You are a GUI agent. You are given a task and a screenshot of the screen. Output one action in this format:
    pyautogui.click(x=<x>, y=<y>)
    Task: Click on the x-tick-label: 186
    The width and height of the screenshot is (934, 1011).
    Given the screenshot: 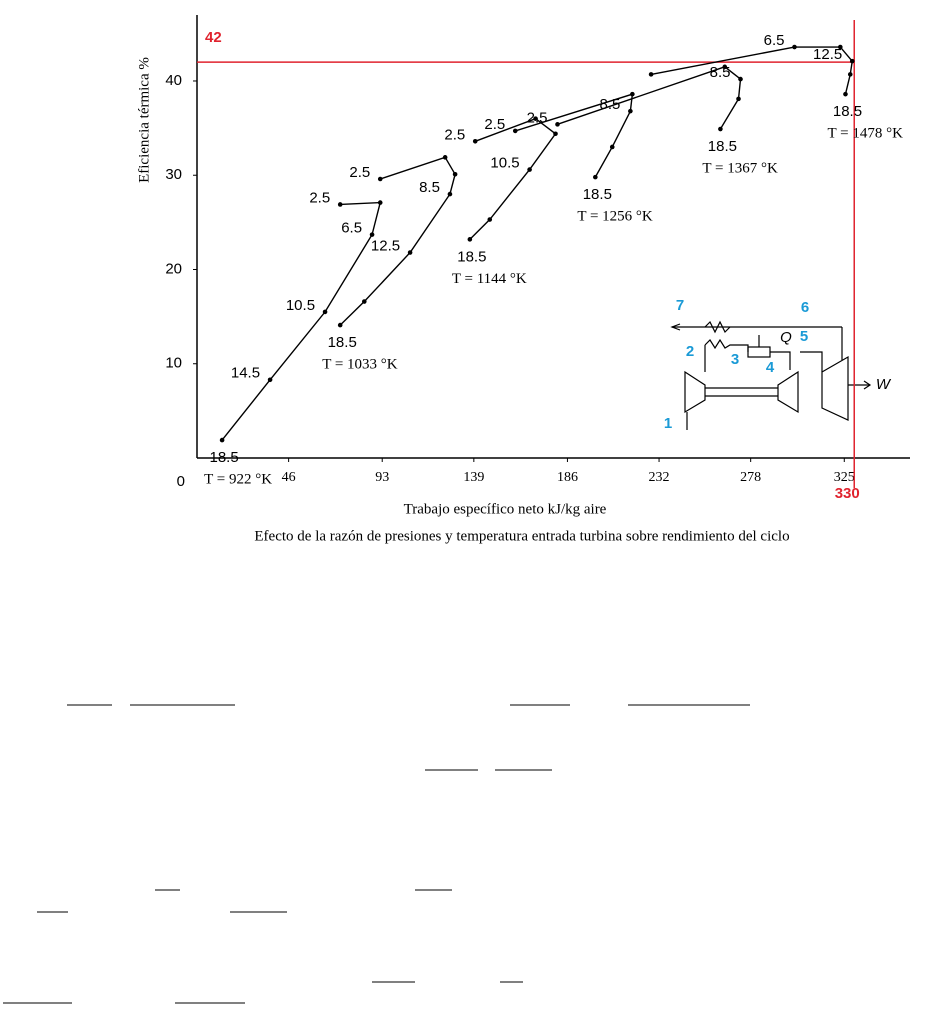 What is the action you would take?
    pyautogui.click(x=567, y=477)
    